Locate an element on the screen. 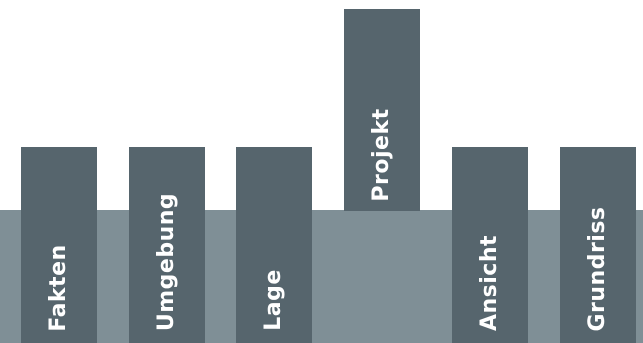  tab-ansicht: Ansicht is located at coordinates (490, 245).